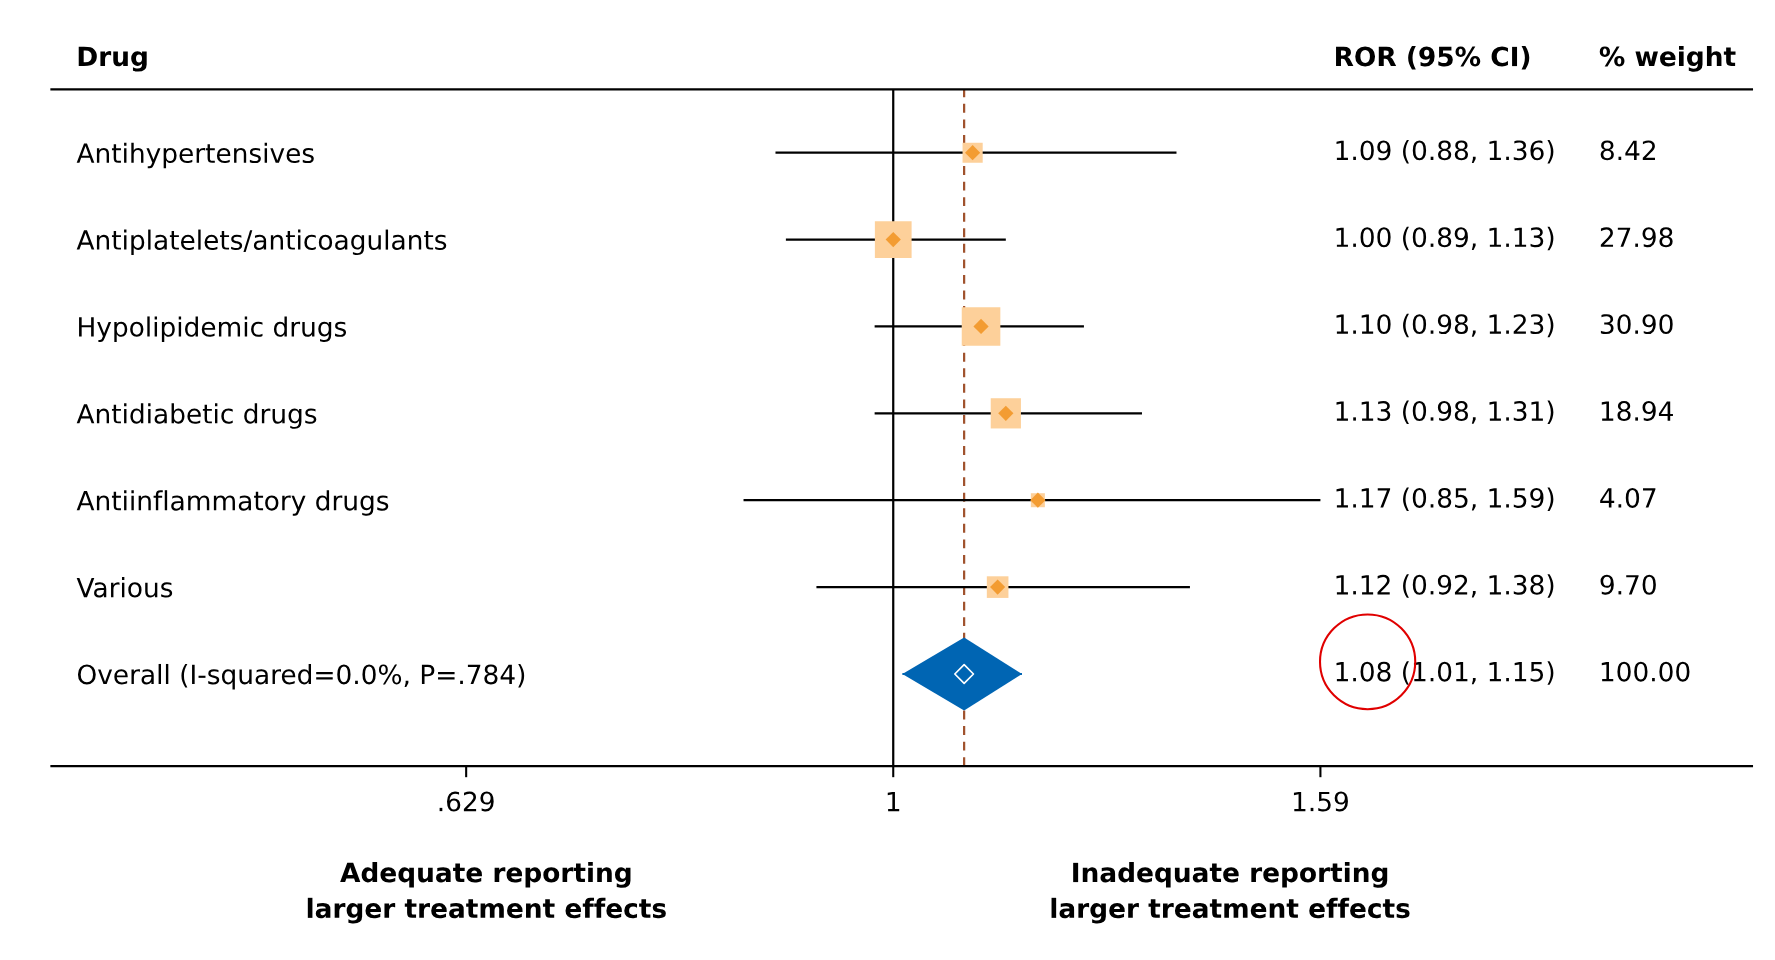 The image size is (1775, 960). Describe the element at coordinates (466, 801) in the screenshot. I see `x-tick-label: .629` at that location.